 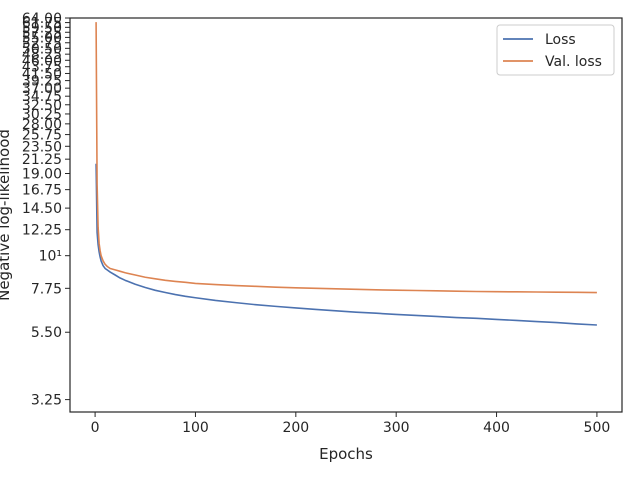 What do you see at coordinates (42, 33) in the screenshot?
I see `y-tick-label: 57.25` at bounding box center [42, 33].